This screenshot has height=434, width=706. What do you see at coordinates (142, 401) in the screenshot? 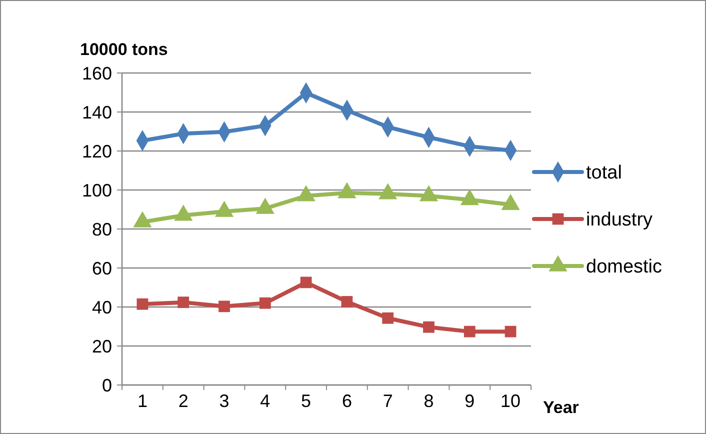
I see `x-tick-label: 1` at bounding box center [142, 401].